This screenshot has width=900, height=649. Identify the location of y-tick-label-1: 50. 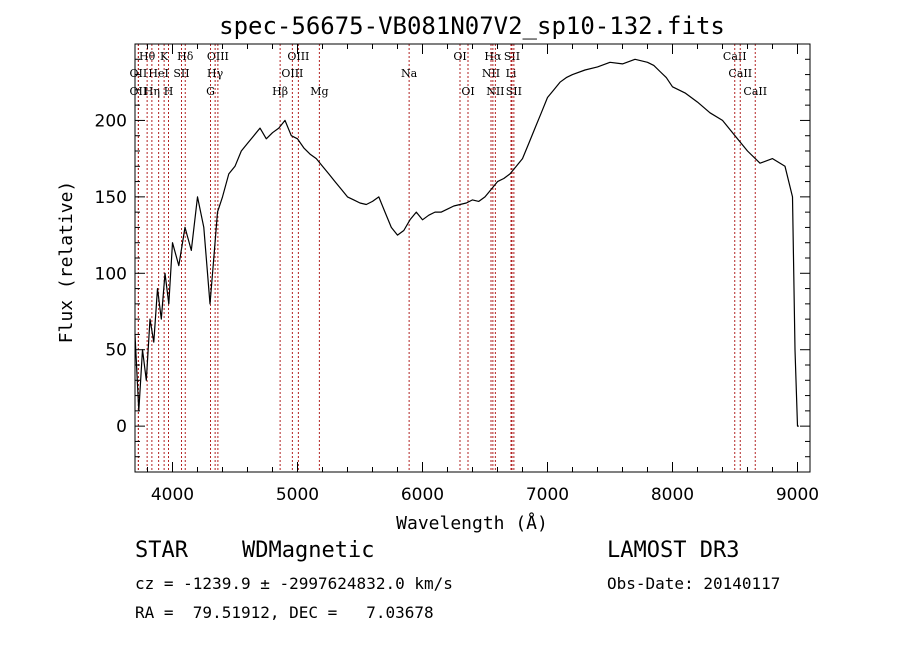
(116, 351).